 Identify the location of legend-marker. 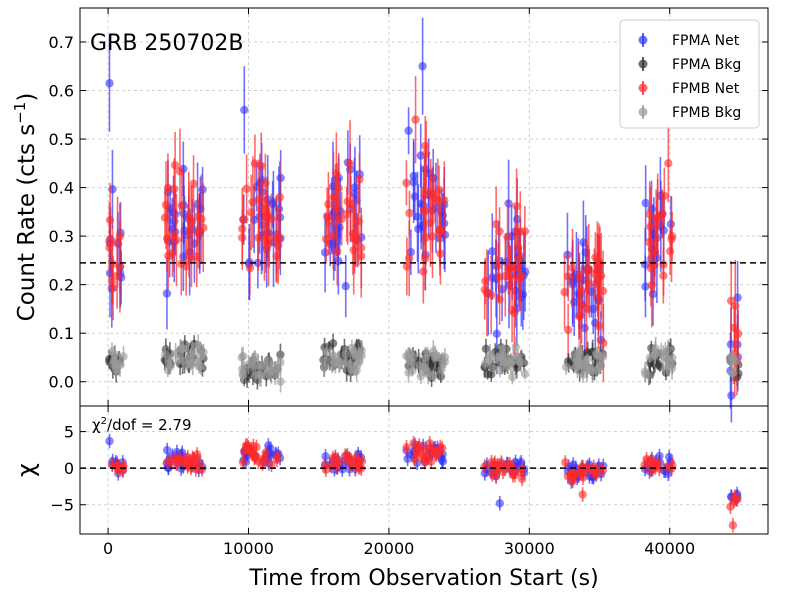
(643, 112).